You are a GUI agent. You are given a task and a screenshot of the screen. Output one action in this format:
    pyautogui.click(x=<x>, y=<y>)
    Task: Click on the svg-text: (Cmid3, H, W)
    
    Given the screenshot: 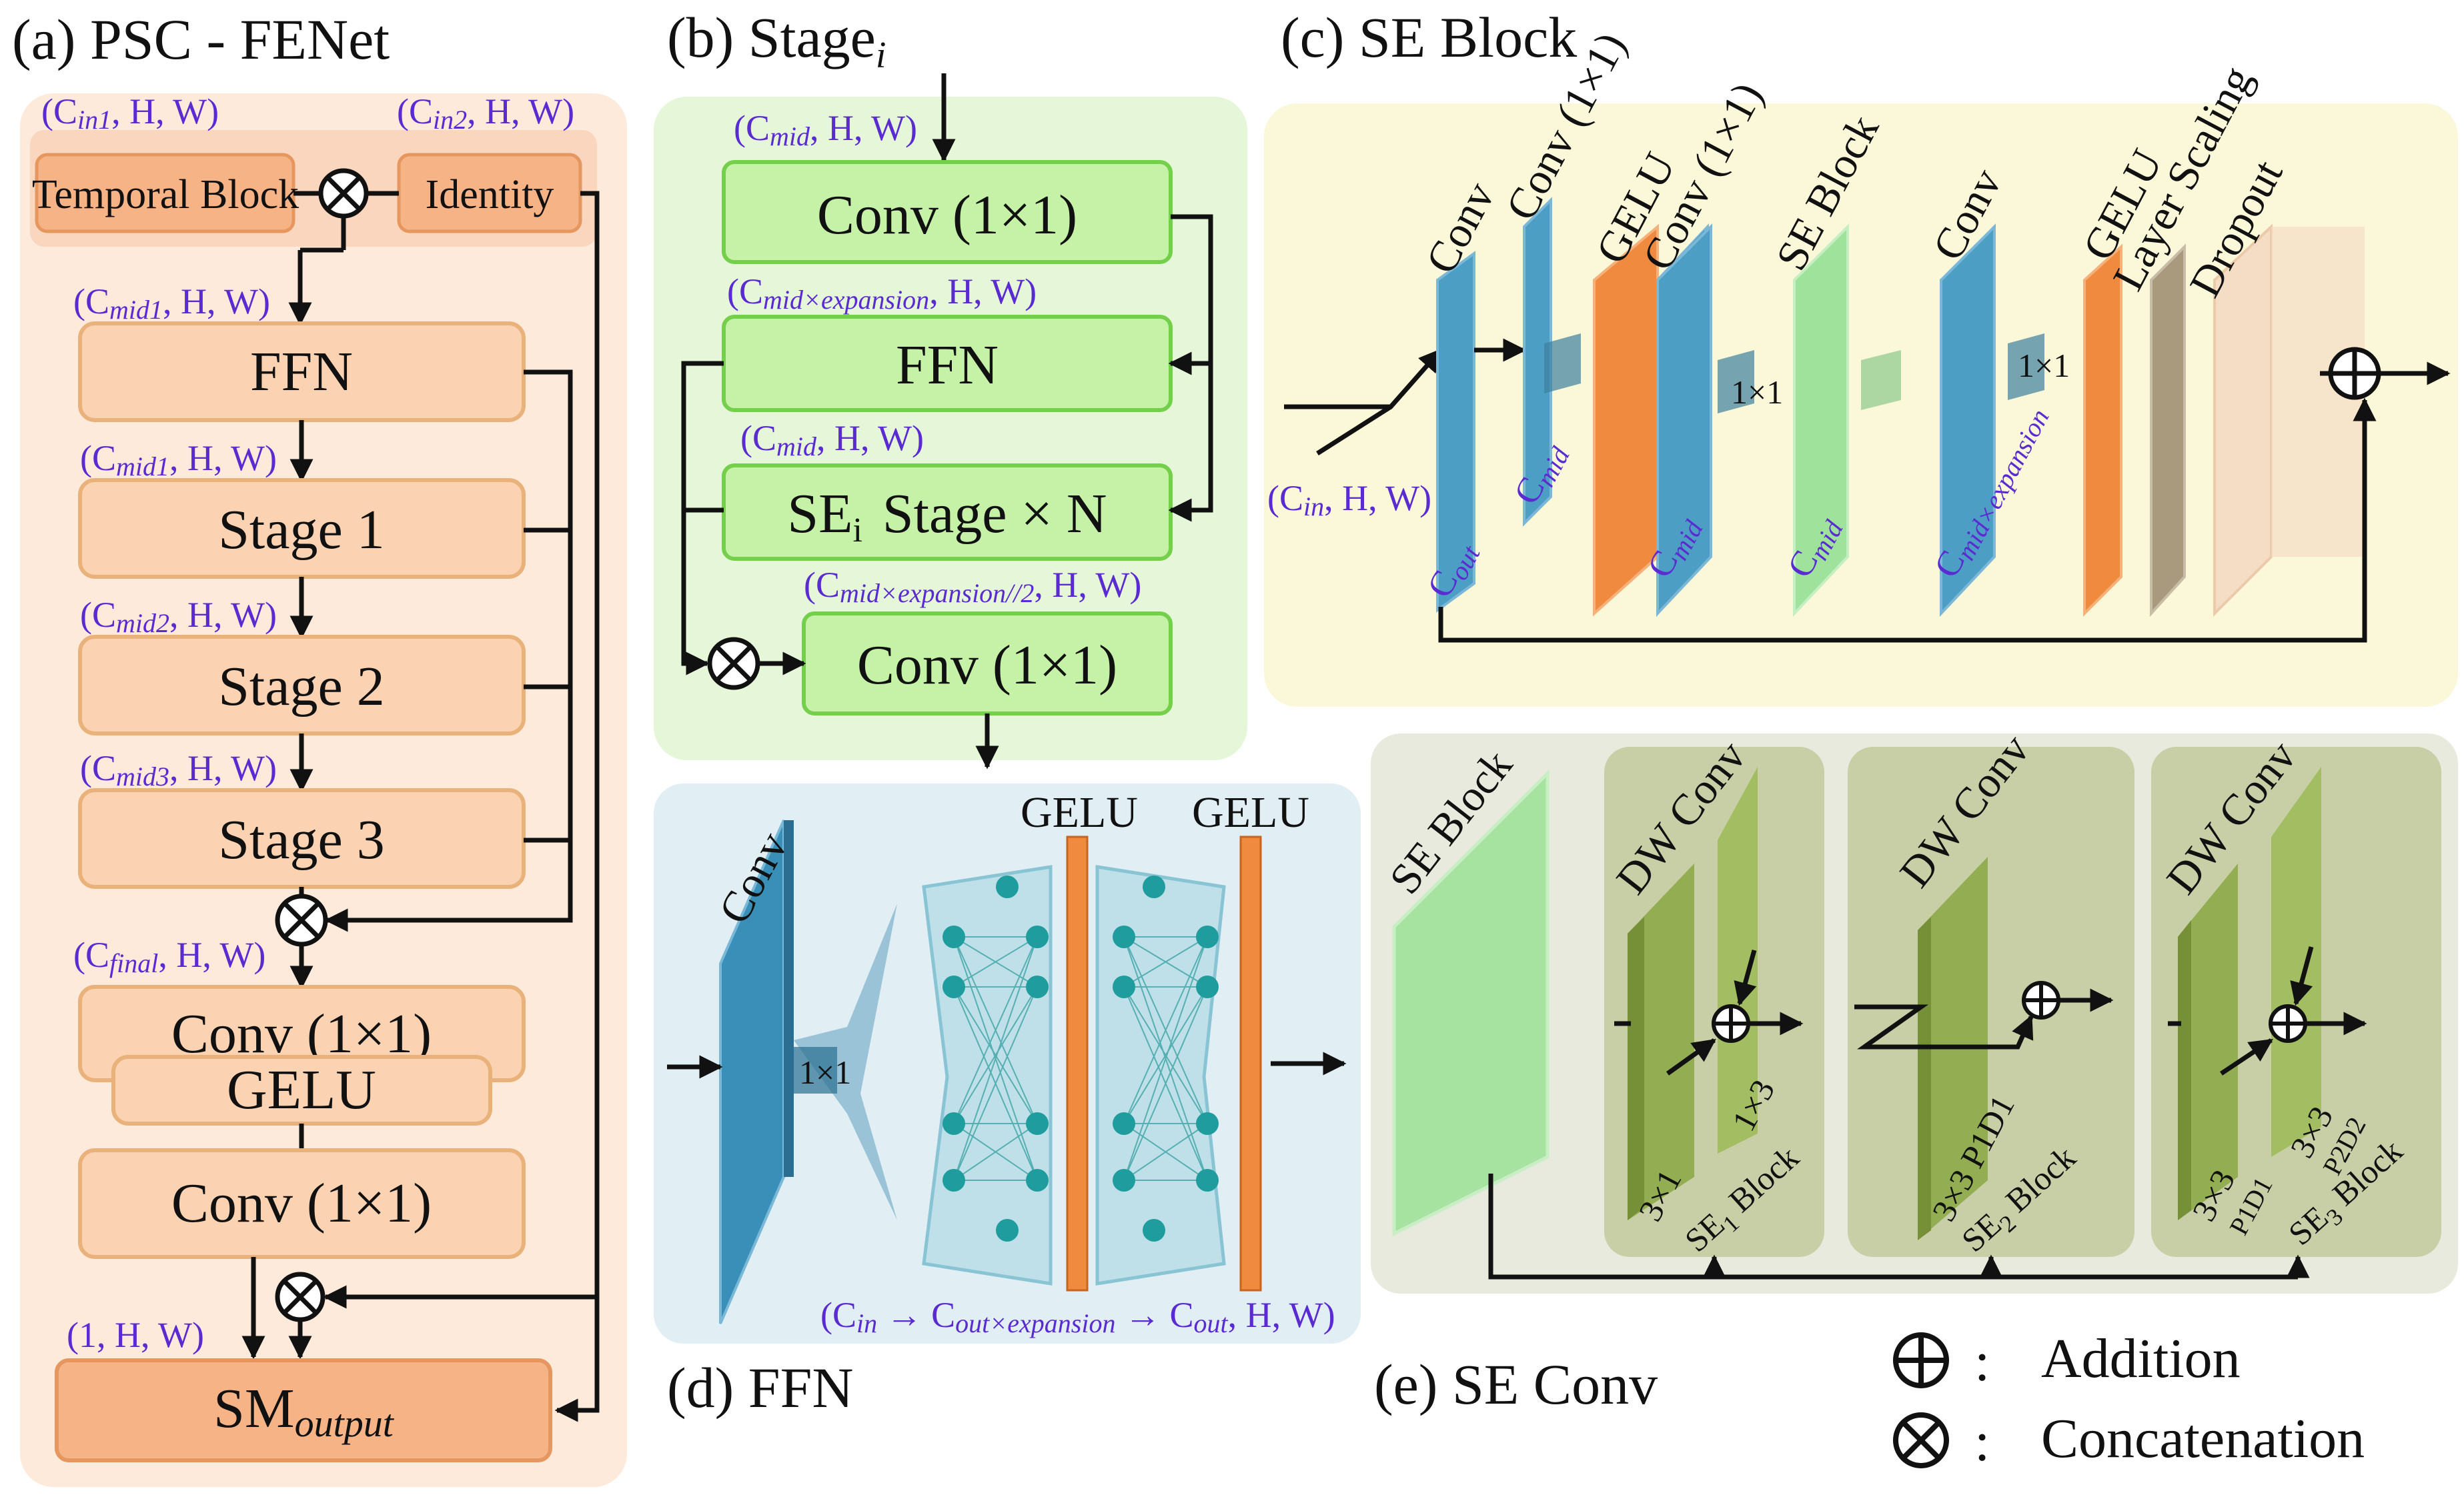 What is the action you would take?
    pyautogui.click(x=179, y=770)
    